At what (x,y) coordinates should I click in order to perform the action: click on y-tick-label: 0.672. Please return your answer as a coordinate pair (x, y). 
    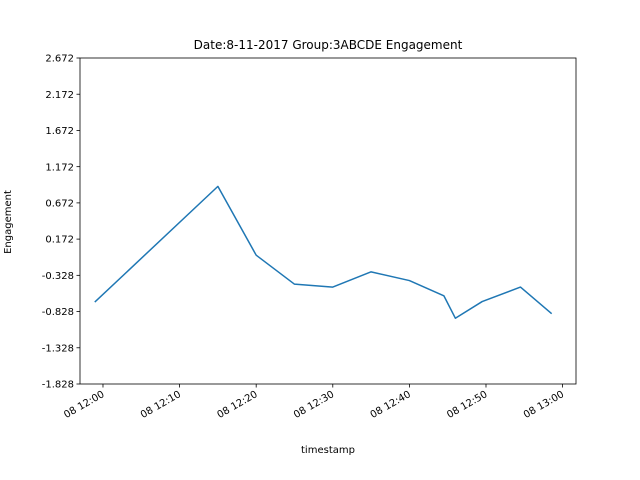
    Looking at the image, I should click on (59, 203).